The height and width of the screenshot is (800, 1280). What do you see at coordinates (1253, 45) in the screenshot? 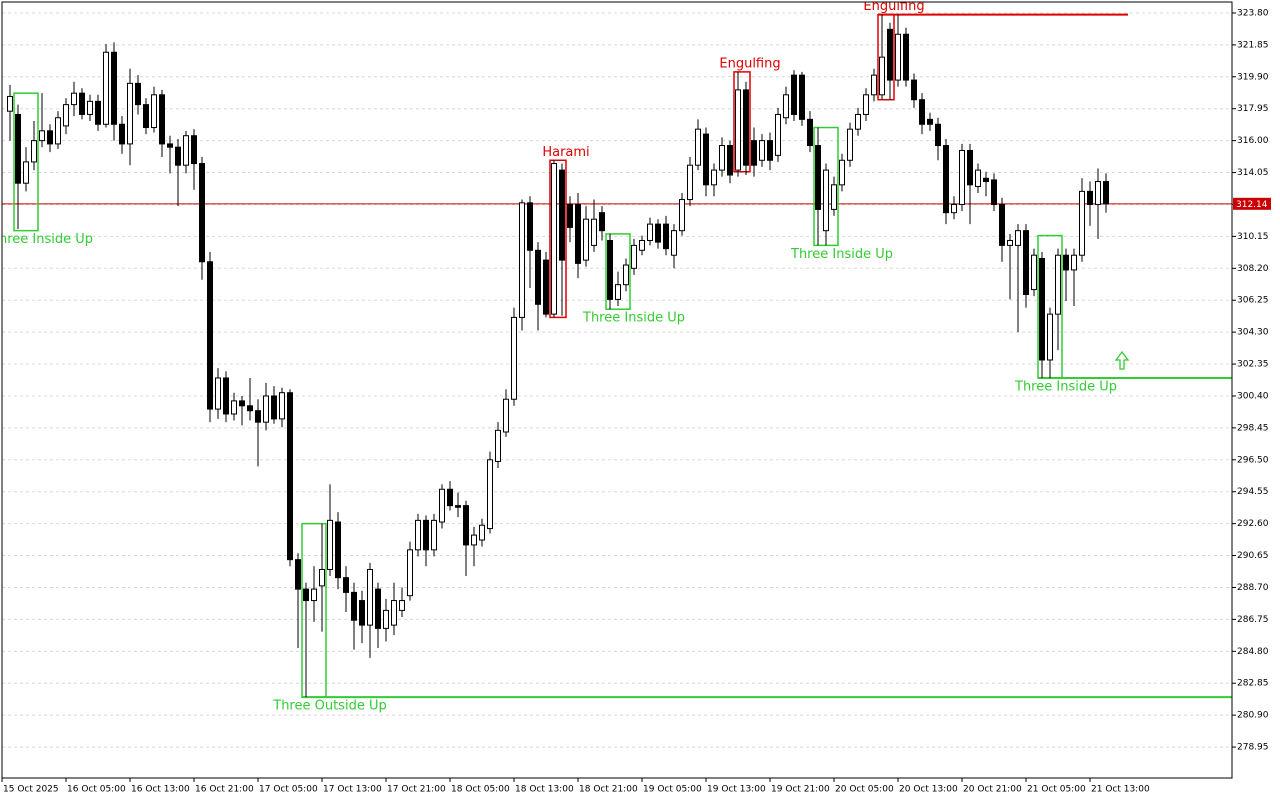
I see `y-tick-label: 321.85` at bounding box center [1253, 45].